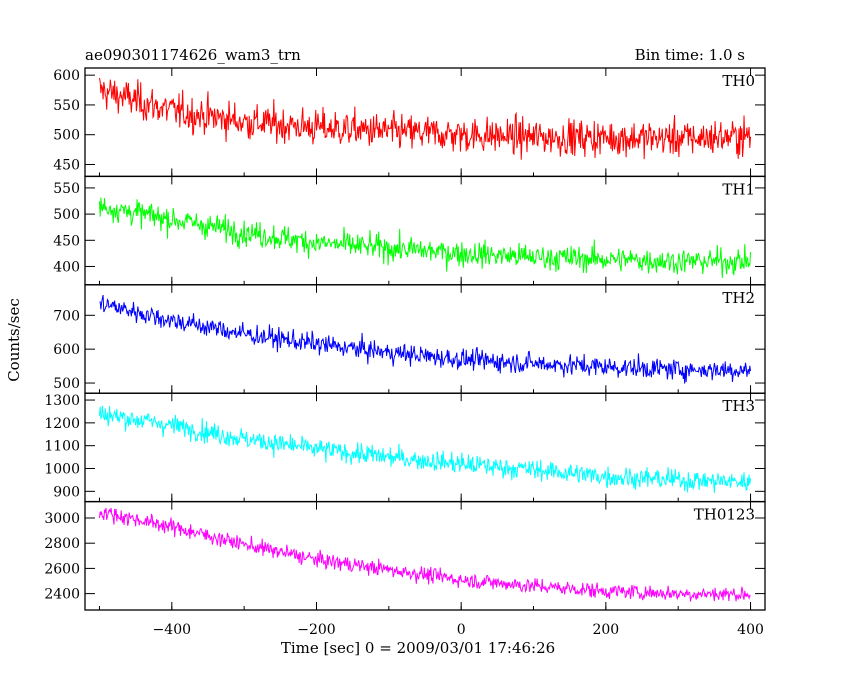  What do you see at coordinates (738, 81) in the screenshot?
I see `series-label-th0: TH0` at bounding box center [738, 81].